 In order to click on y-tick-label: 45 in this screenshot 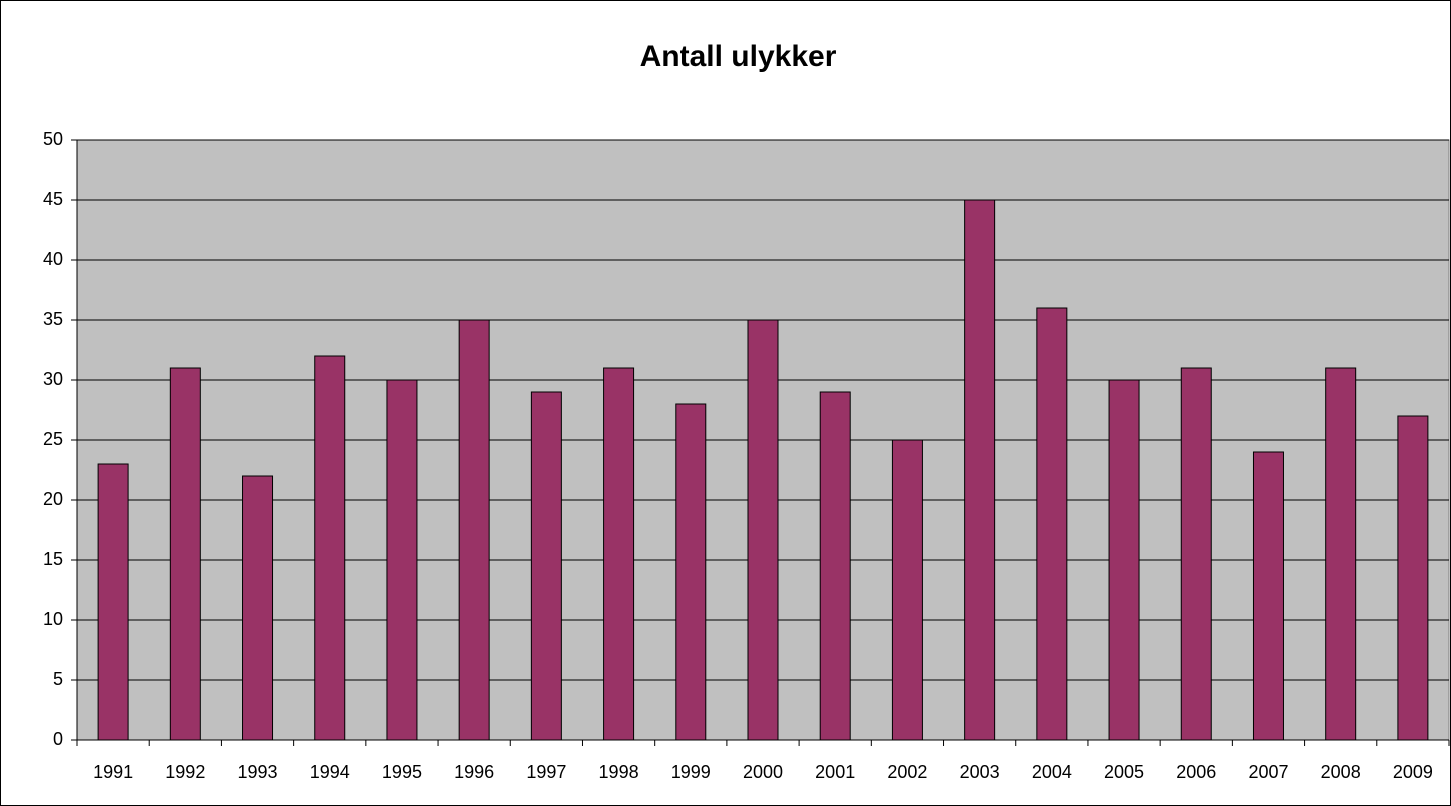, I will do `click(53, 199)`.